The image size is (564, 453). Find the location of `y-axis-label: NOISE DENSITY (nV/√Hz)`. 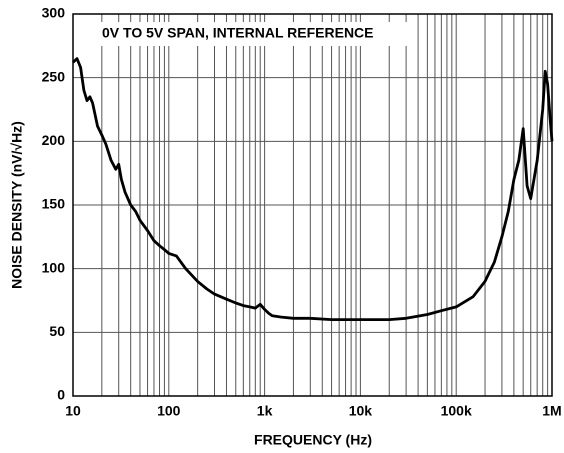

y-axis-label: NOISE DENSITY (nV/√Hz) is located at coordinates (17, 205).